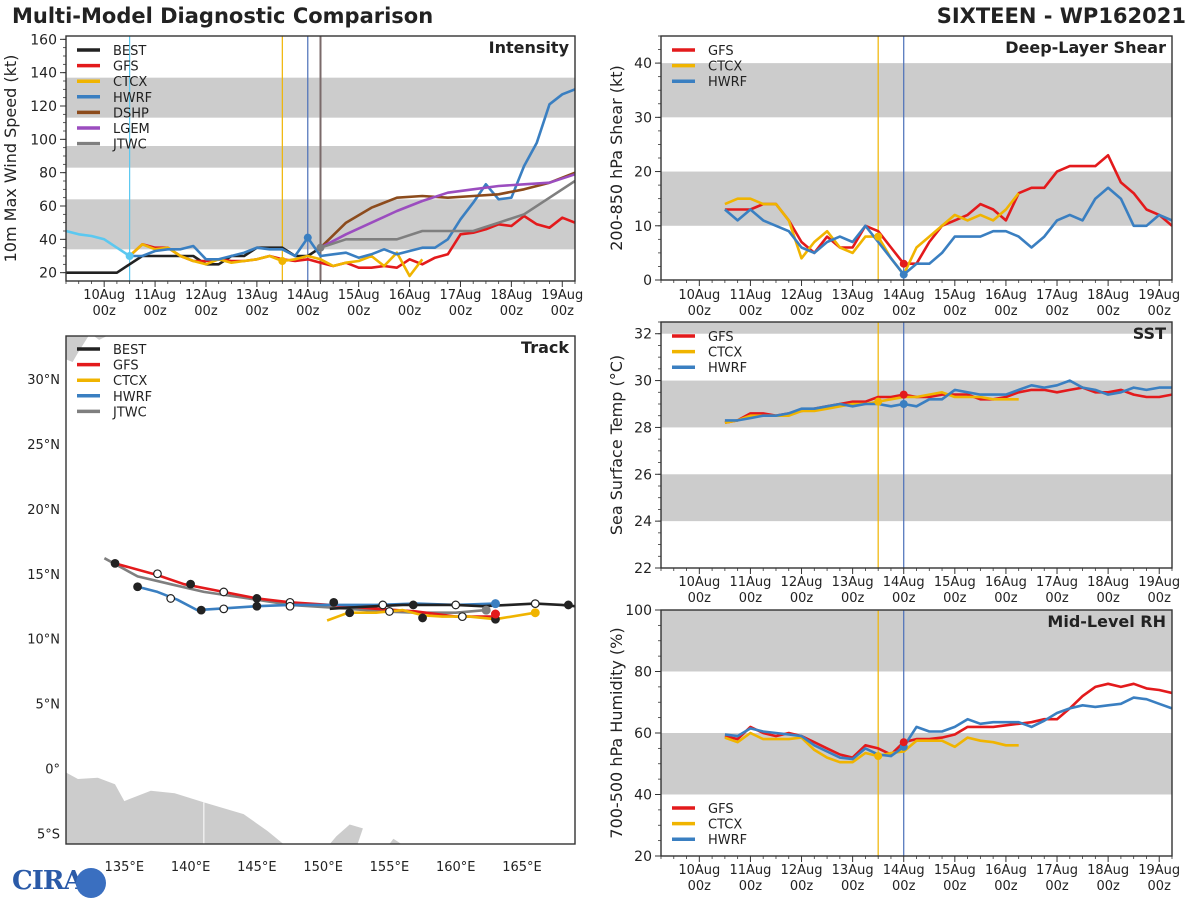 Image resolution: width=1200 pixels, height=900 pixels. I want to click on panel-title: Mid-Level RH, so click(1106, 621).